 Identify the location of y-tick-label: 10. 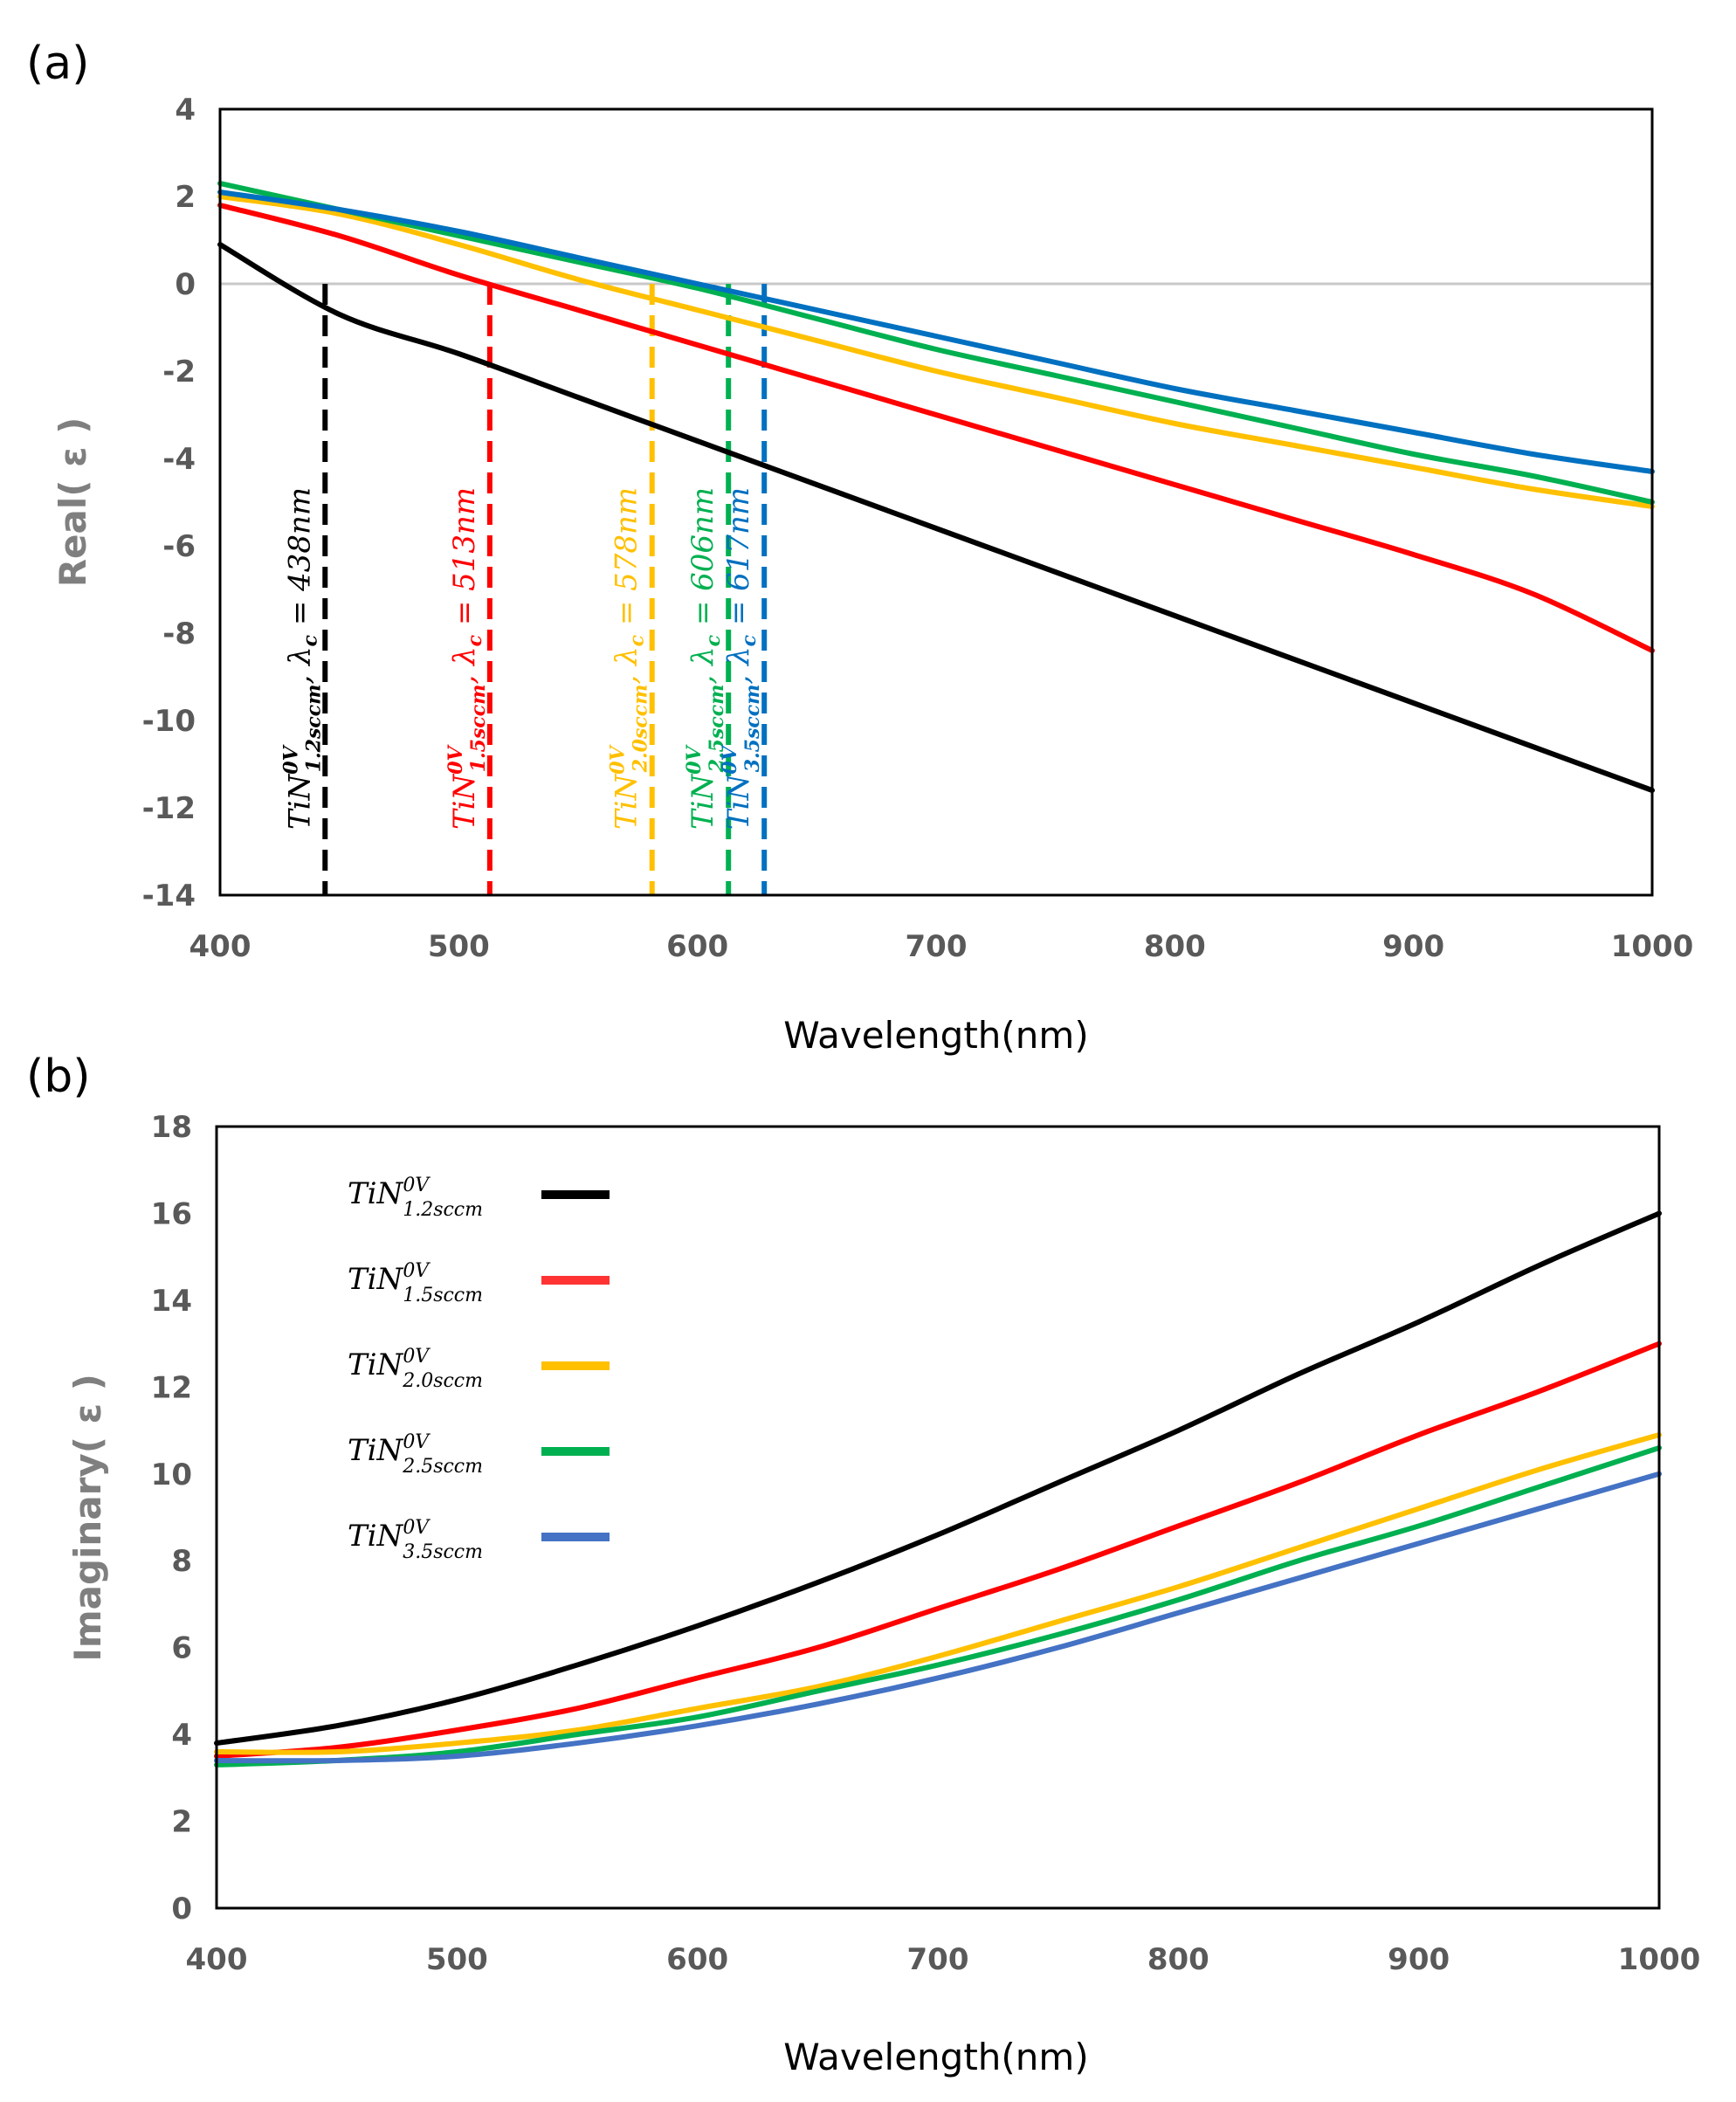
(171, 1475).